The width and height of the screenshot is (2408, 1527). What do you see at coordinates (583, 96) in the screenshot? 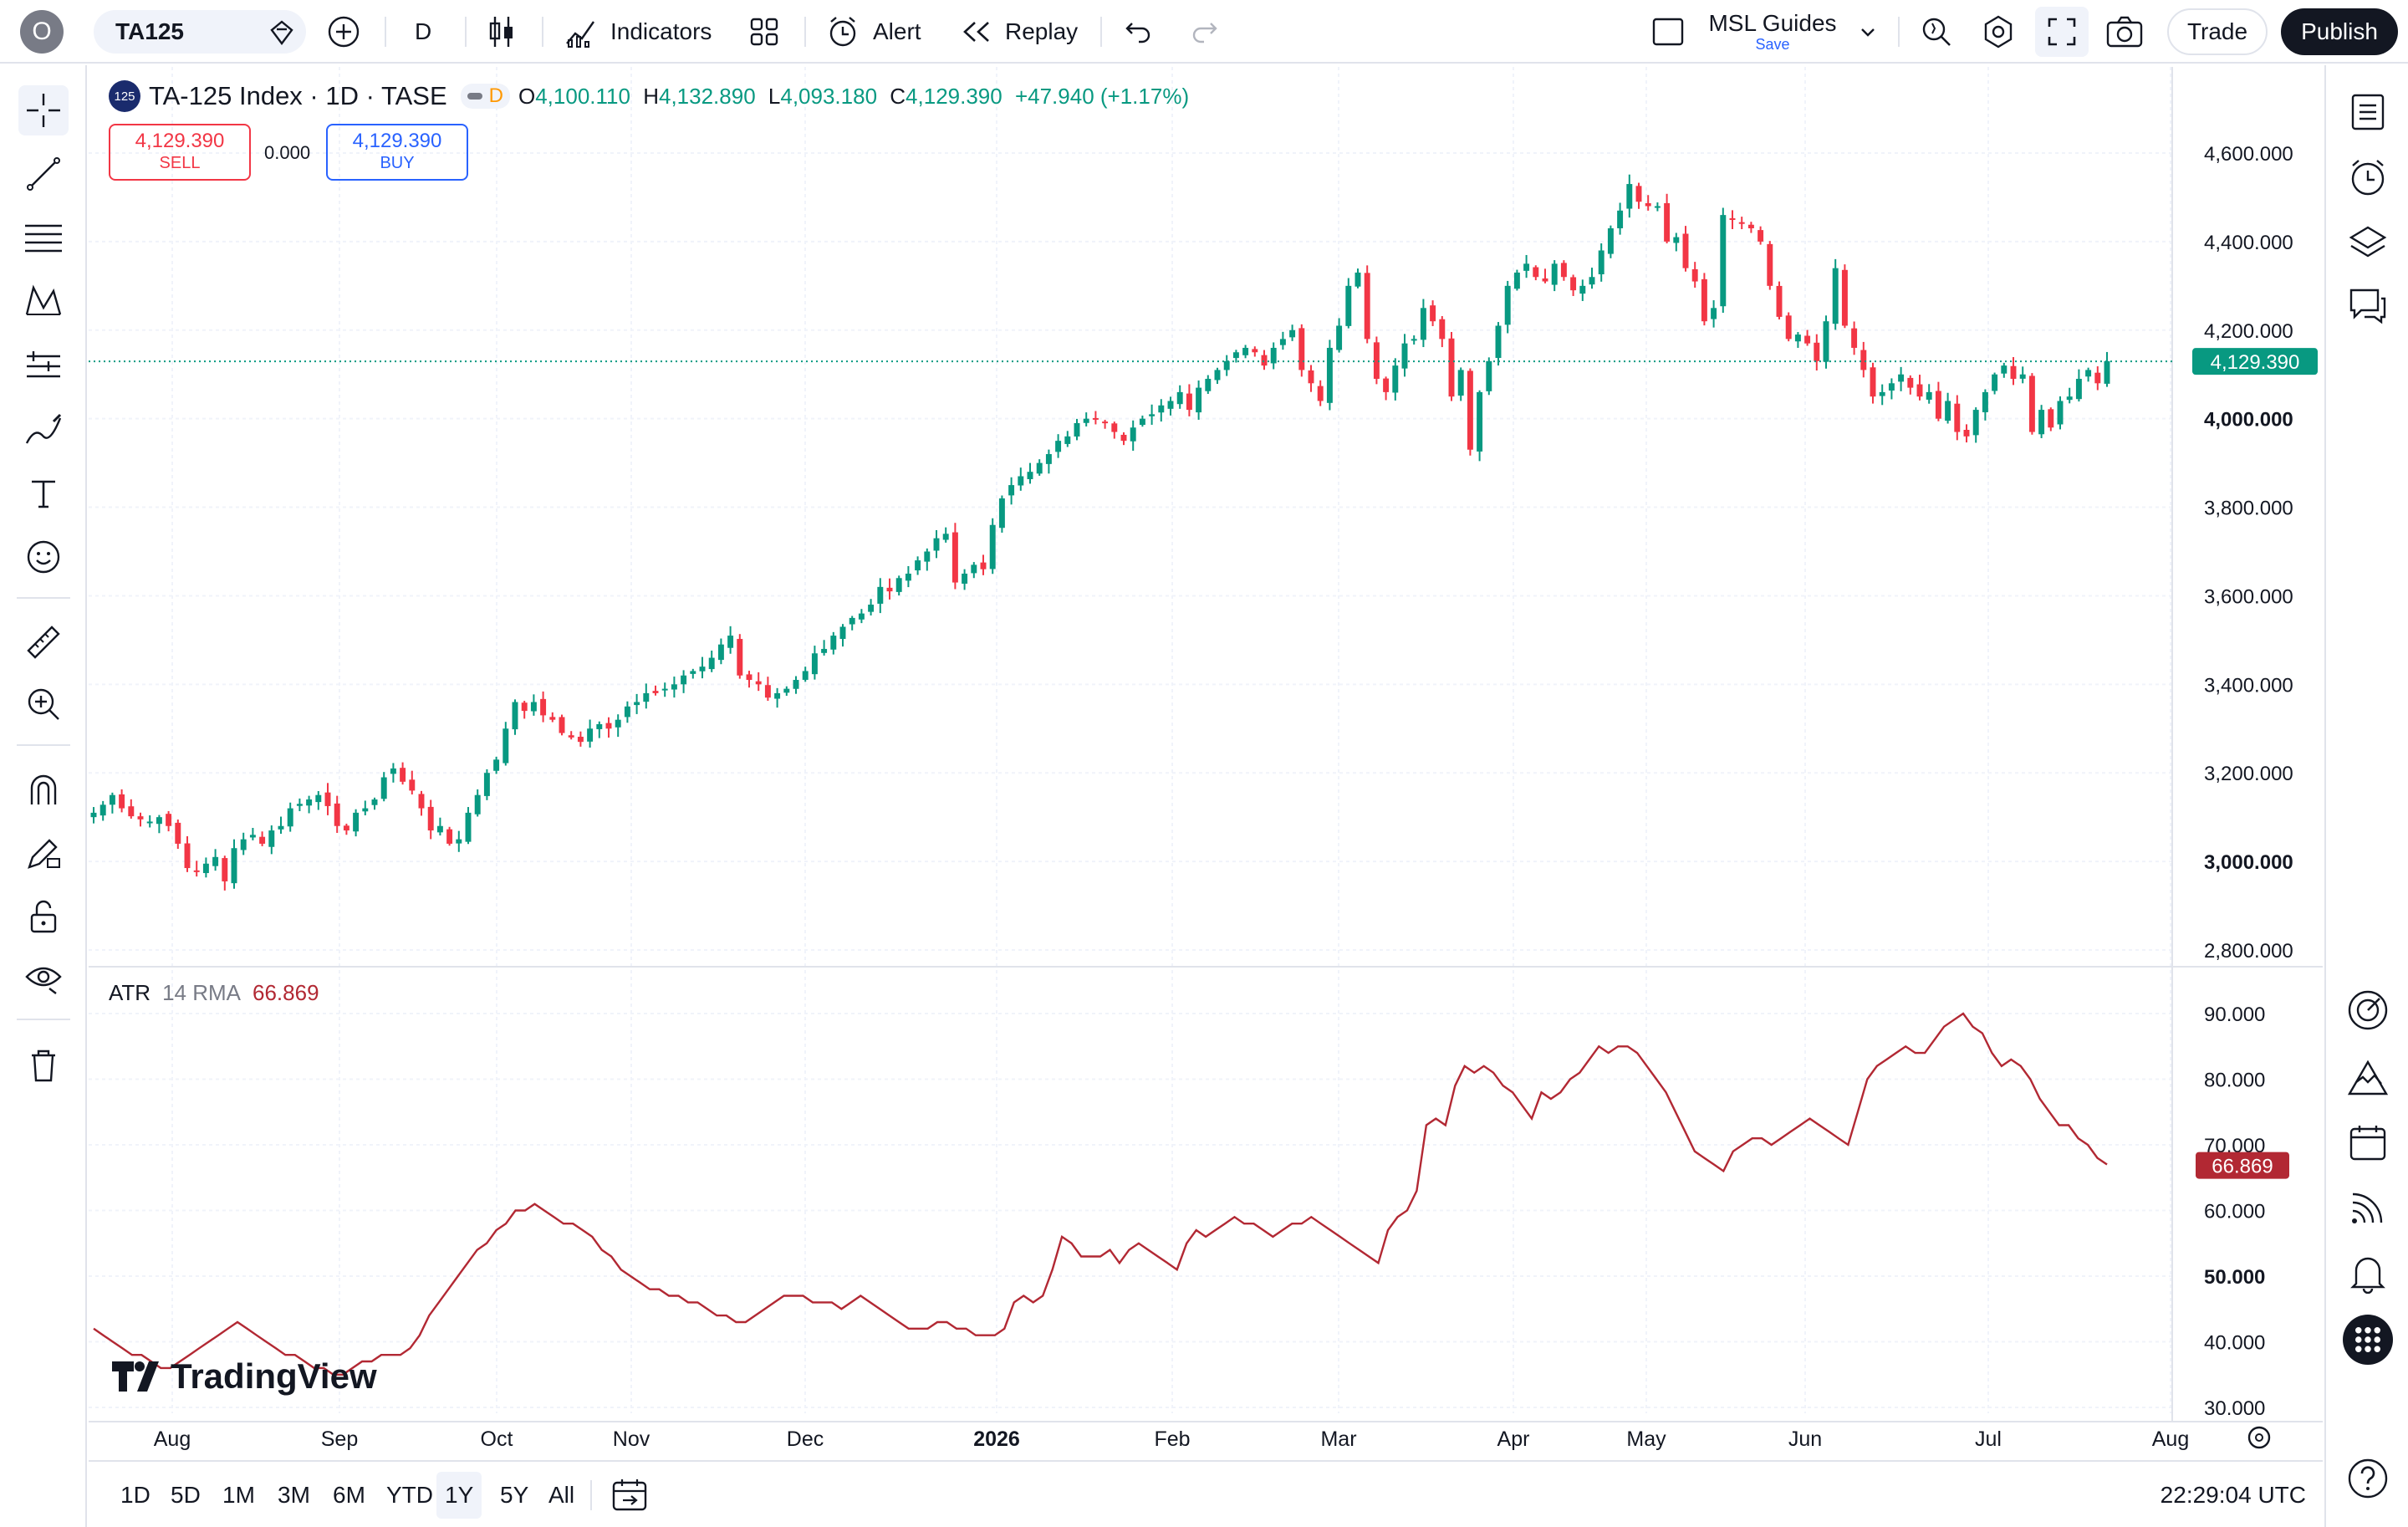
I see `open-value: 4,100.110` at bounding box center [583, 96].